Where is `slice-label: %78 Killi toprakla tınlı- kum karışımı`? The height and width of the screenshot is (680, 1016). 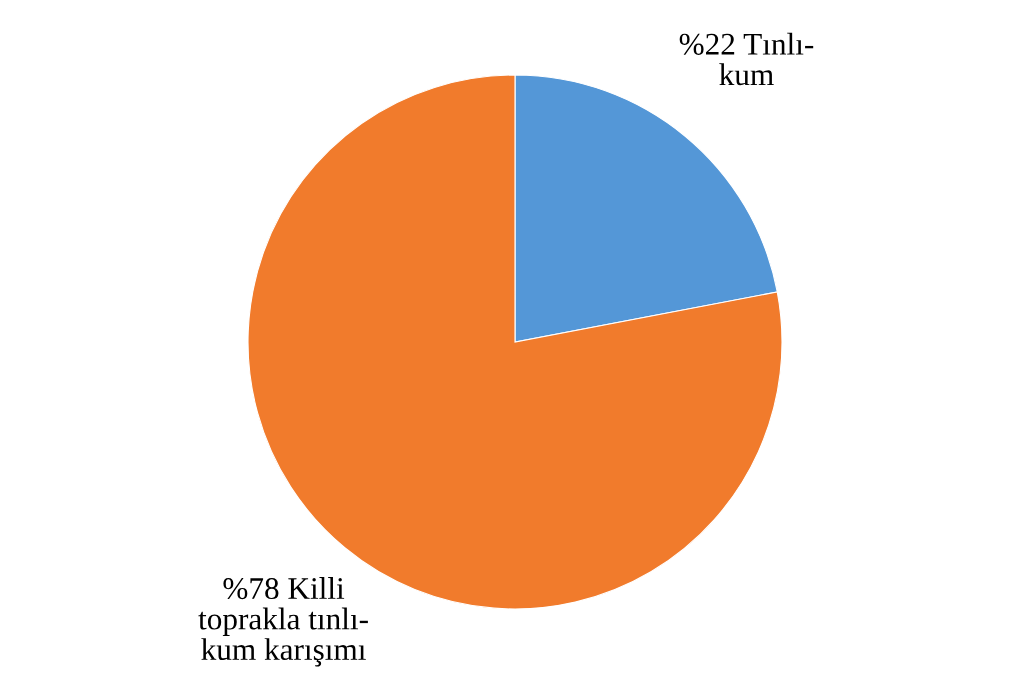 slice-label: %78 Killi toprakla tınlı- kum karışımı is located at coordinates (283, 622).